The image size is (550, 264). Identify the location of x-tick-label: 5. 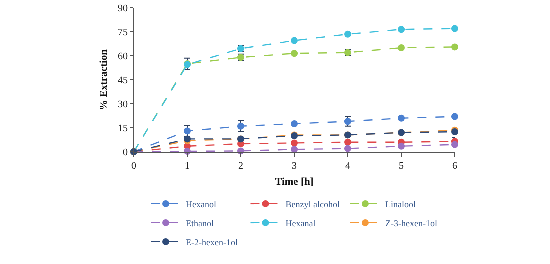
(401, 166).